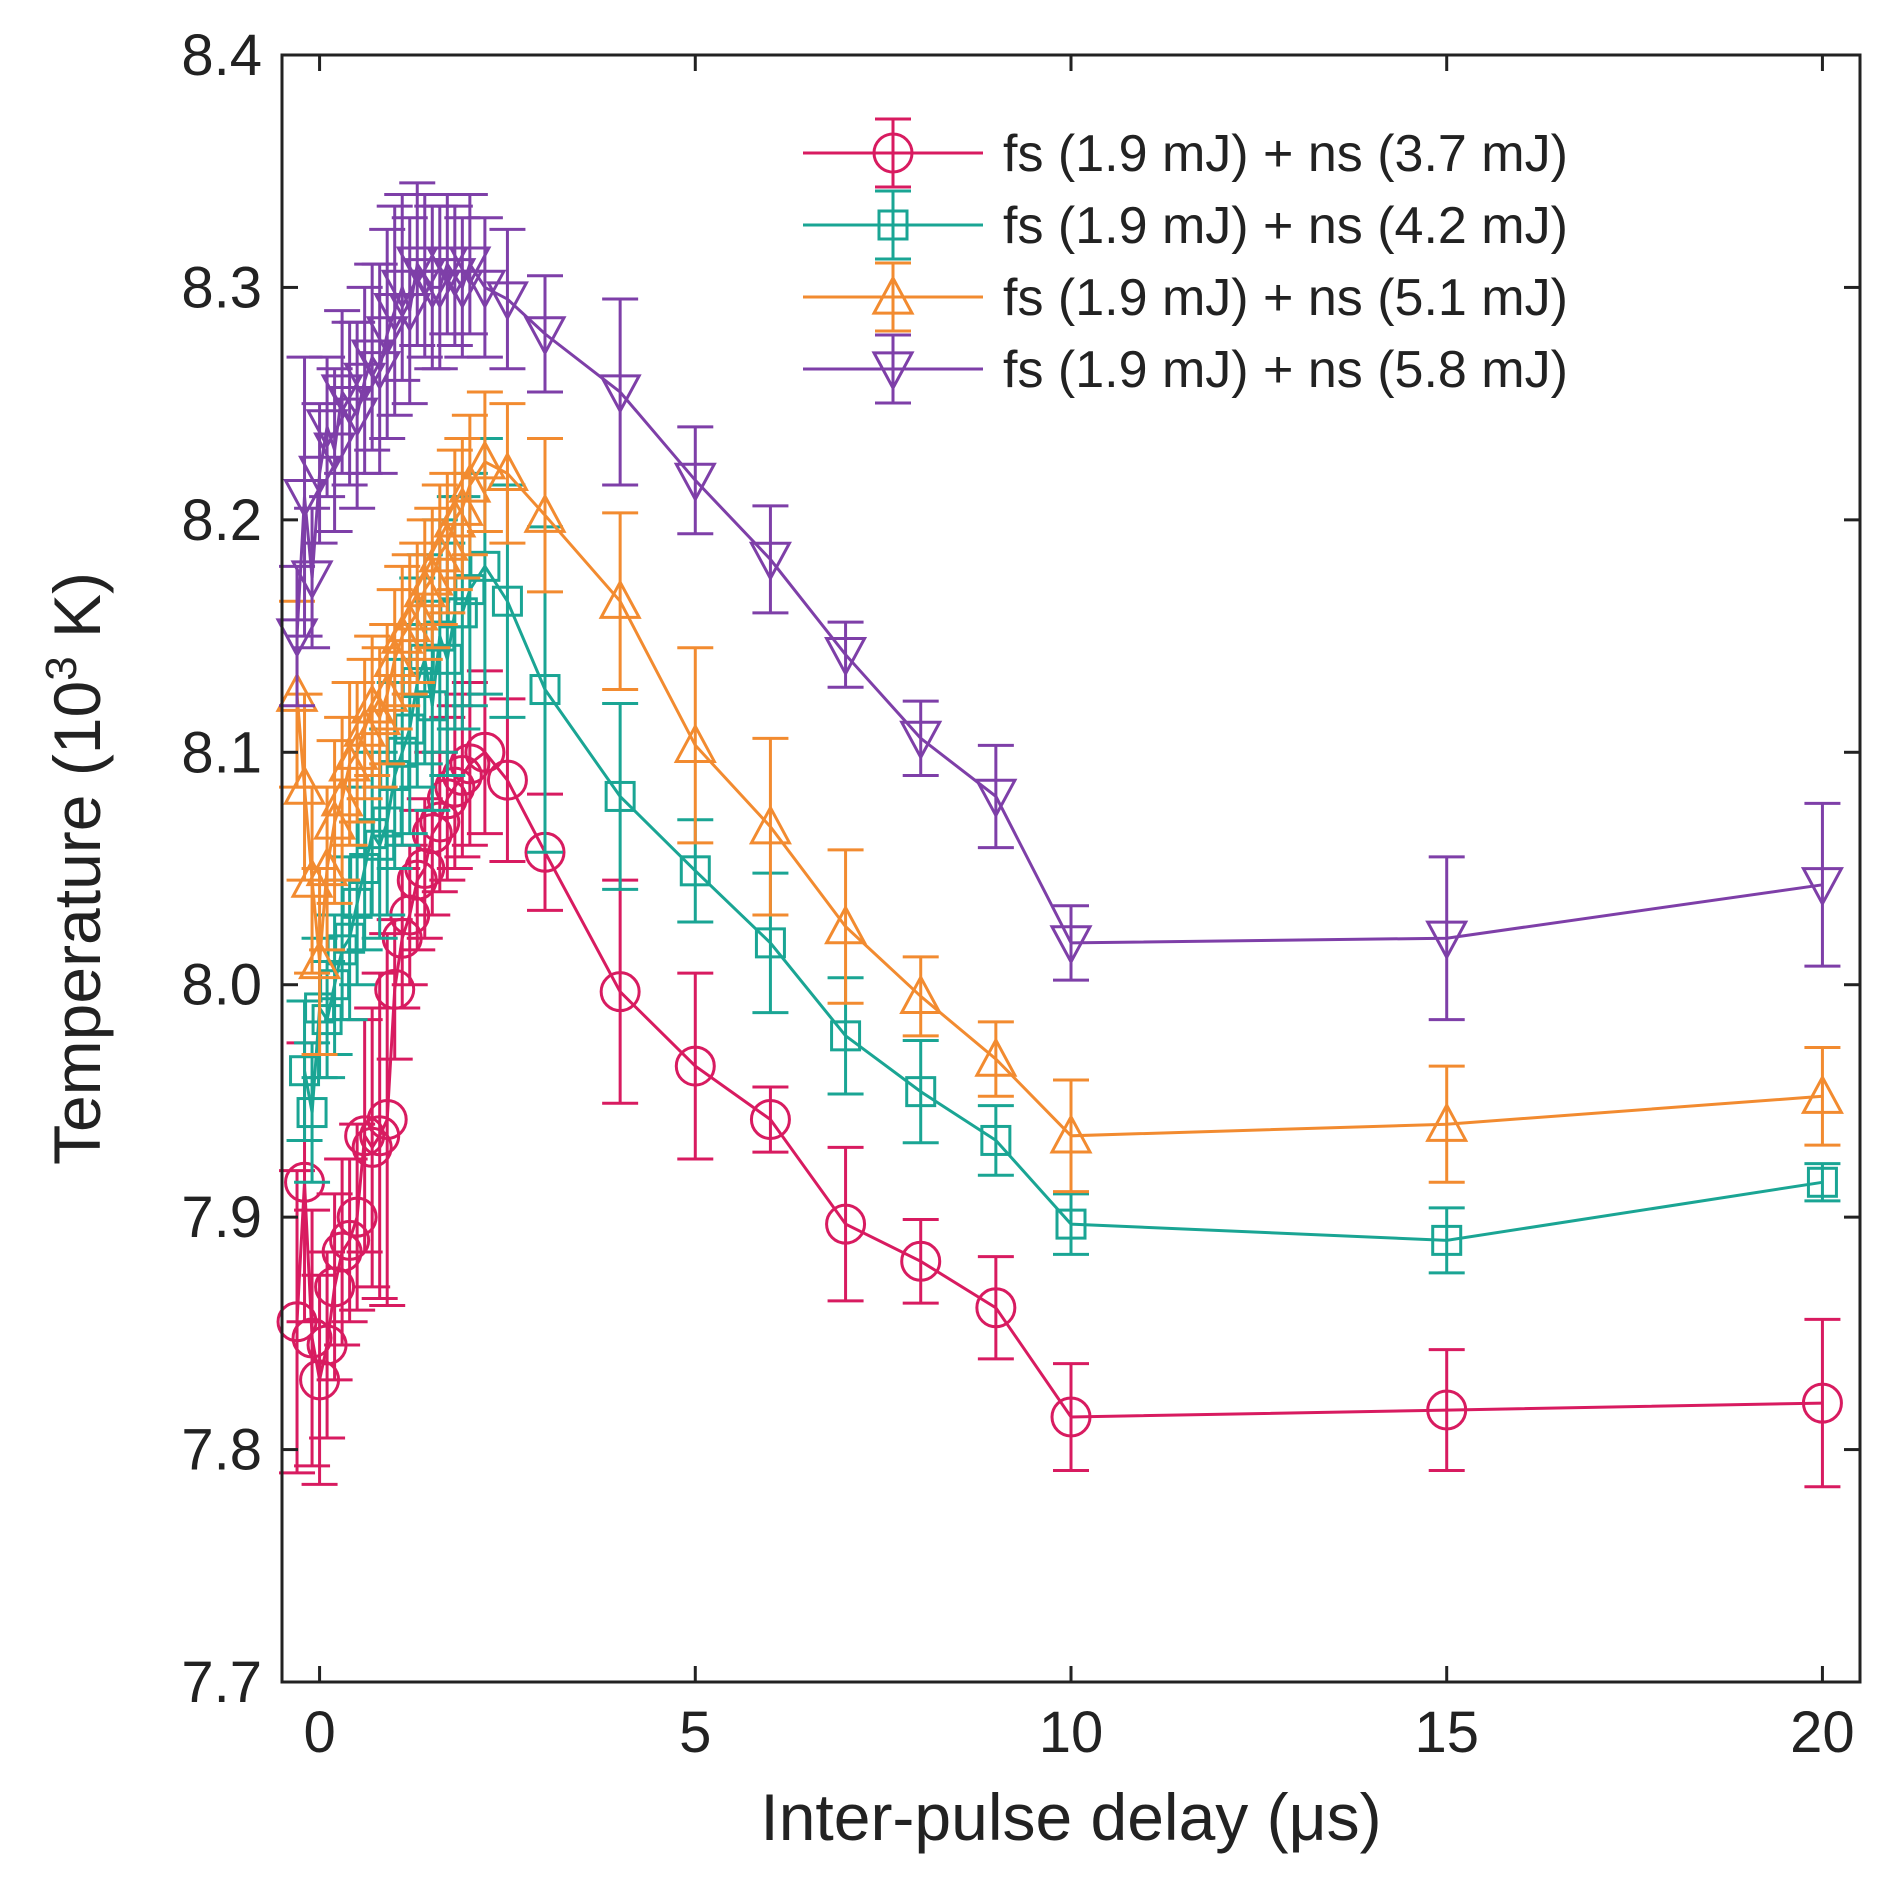 The width and height of the screenshot is (1897, 1892). What do you see at coordinates (221, 985) in the screenshot?
I see `y-tick-label: 8.0` at bounding box center [221, 985].